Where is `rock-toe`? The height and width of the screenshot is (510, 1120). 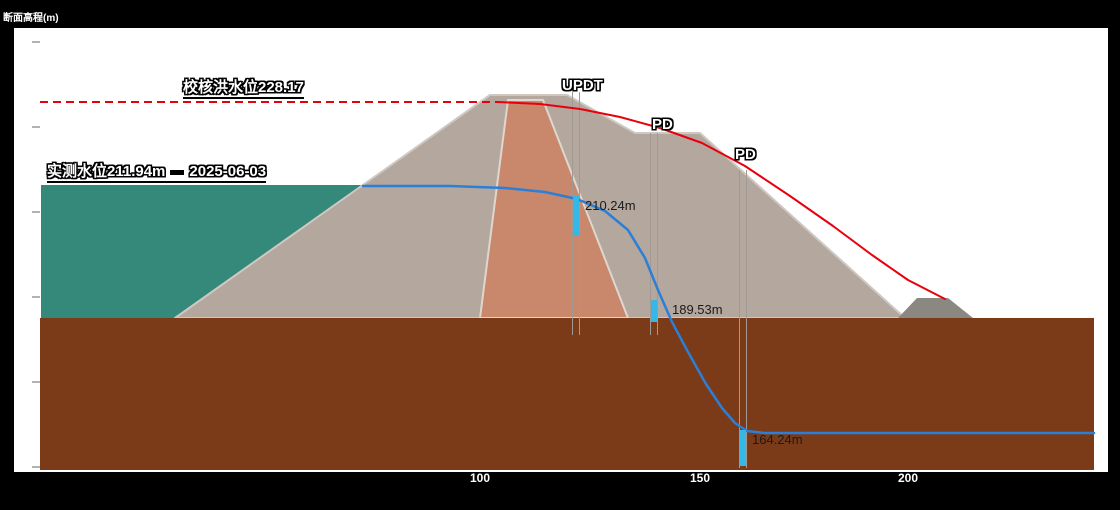
rock-toe is located at coordinates (935, 308).